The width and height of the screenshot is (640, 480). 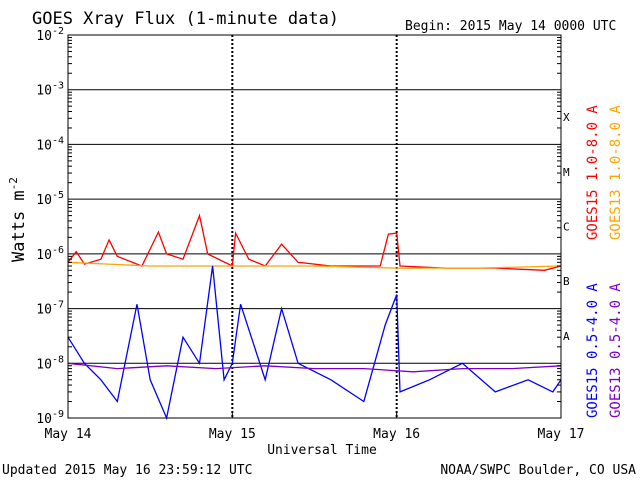 I want to click on x-tick-label: May 16, so click(x=396, y=434).